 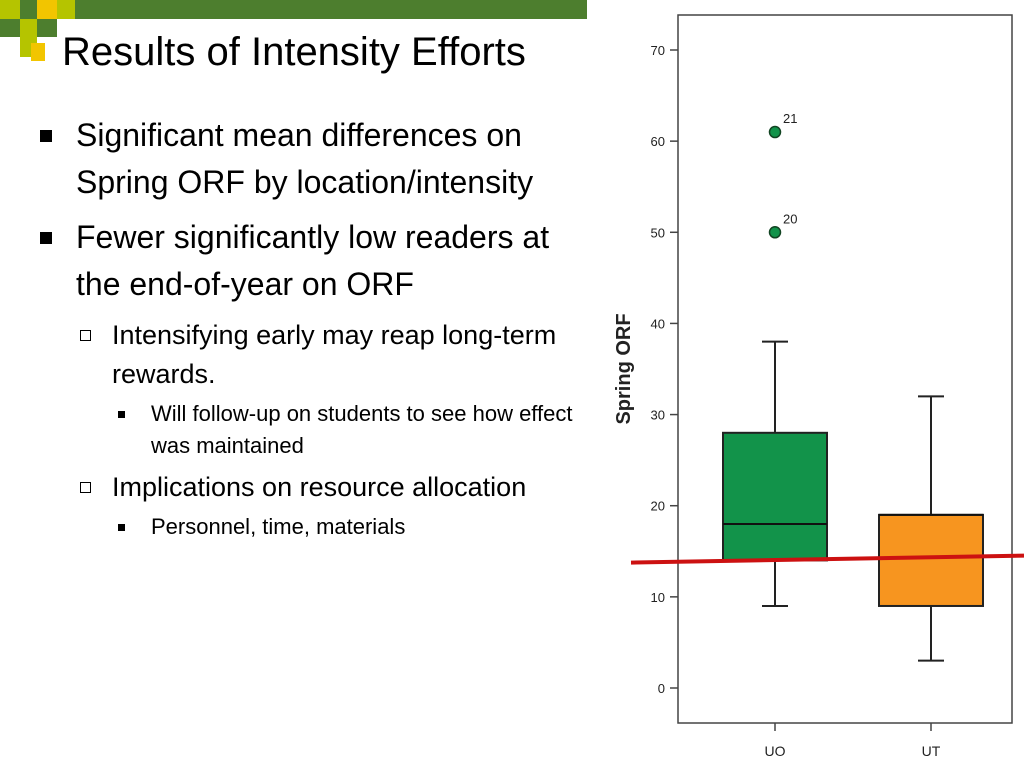 I want to click on title-bar-decoration, so click(x=331, y=9).